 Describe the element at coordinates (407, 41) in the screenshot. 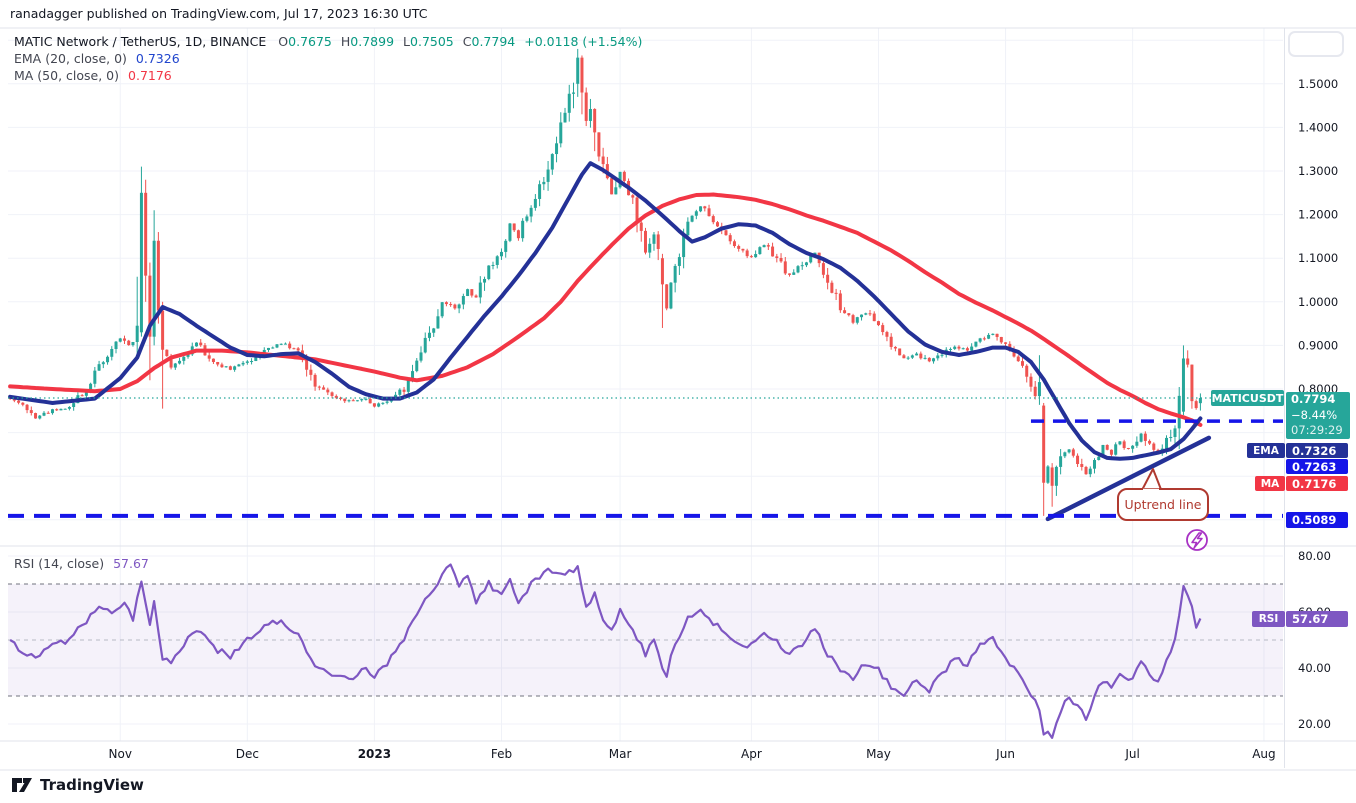

I see `low-label: L` at that location.